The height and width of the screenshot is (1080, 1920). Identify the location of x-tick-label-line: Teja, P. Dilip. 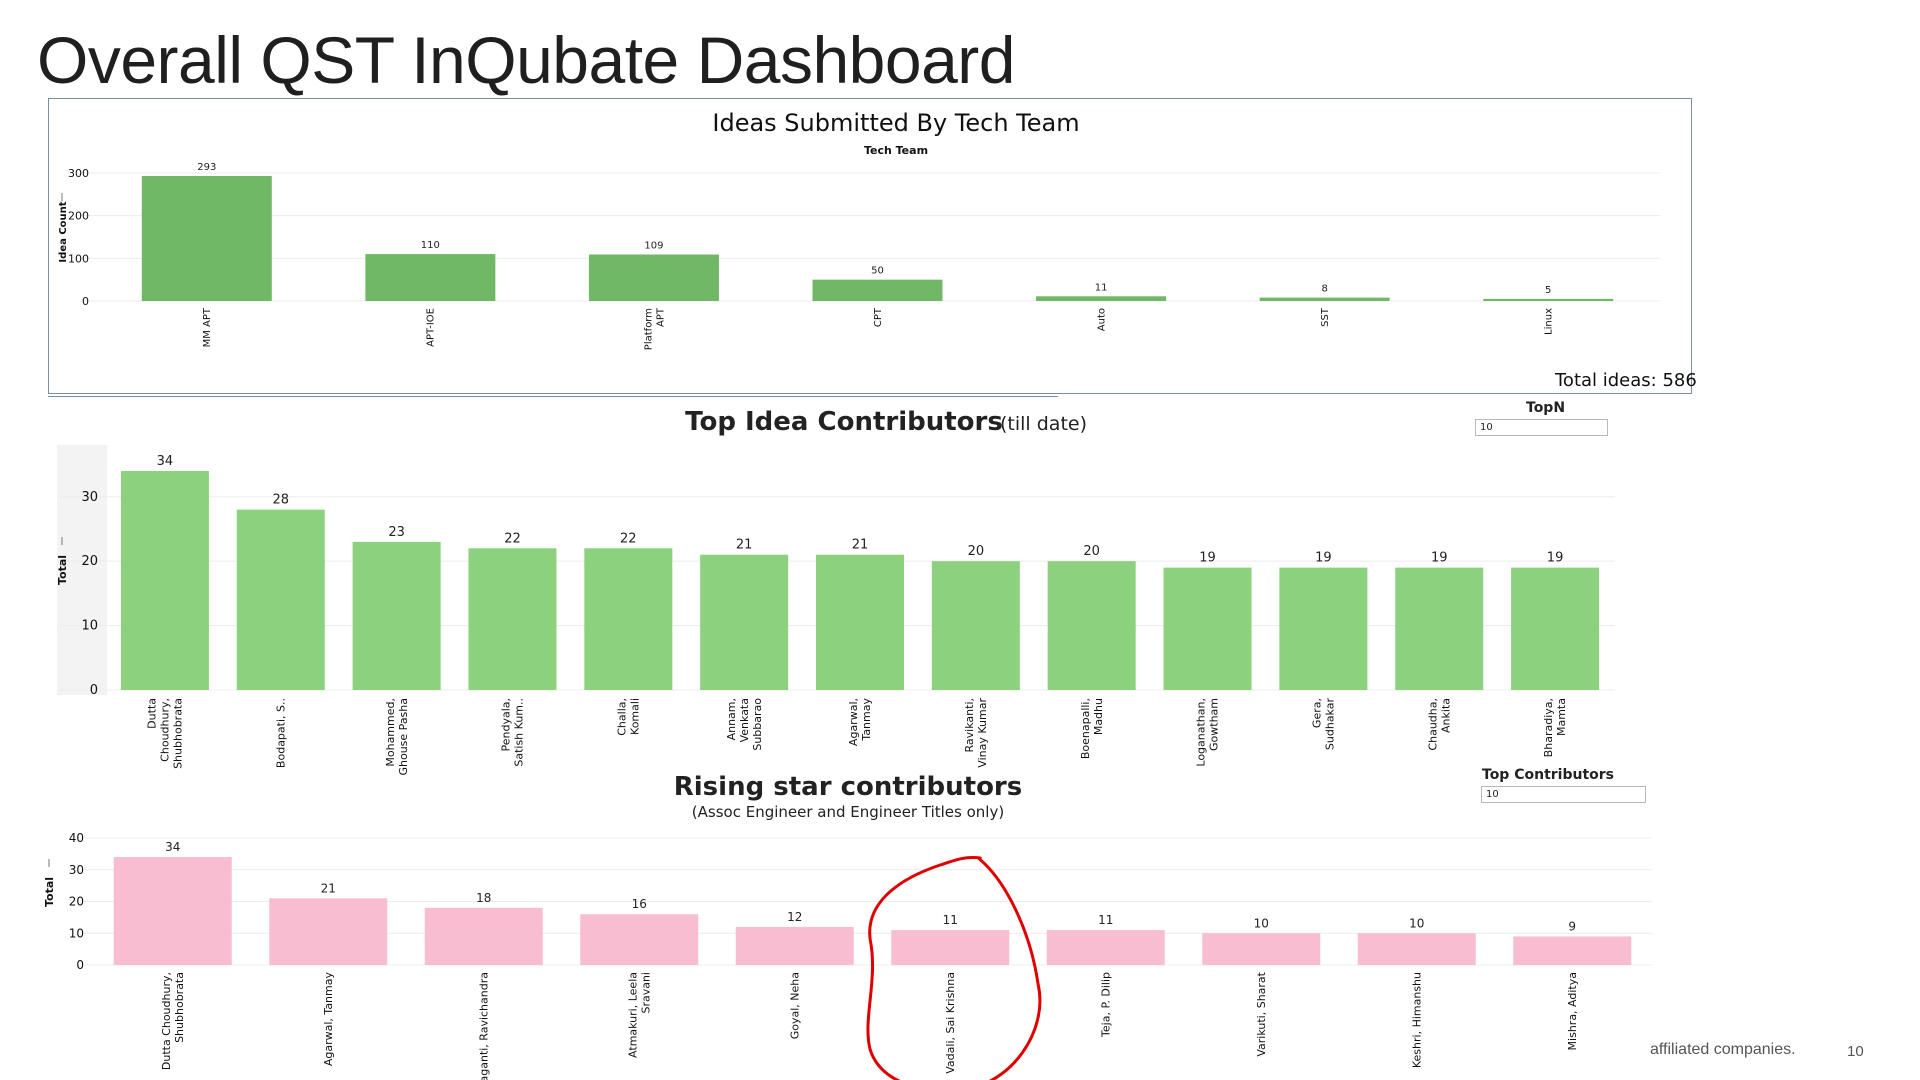
(1105, 1005).